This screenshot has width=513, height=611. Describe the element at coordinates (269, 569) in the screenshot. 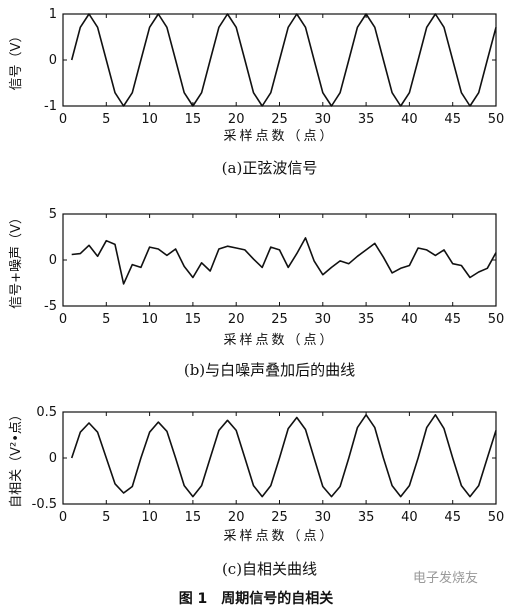

I see `panel-caption: (c)自相关曲线` at that location.